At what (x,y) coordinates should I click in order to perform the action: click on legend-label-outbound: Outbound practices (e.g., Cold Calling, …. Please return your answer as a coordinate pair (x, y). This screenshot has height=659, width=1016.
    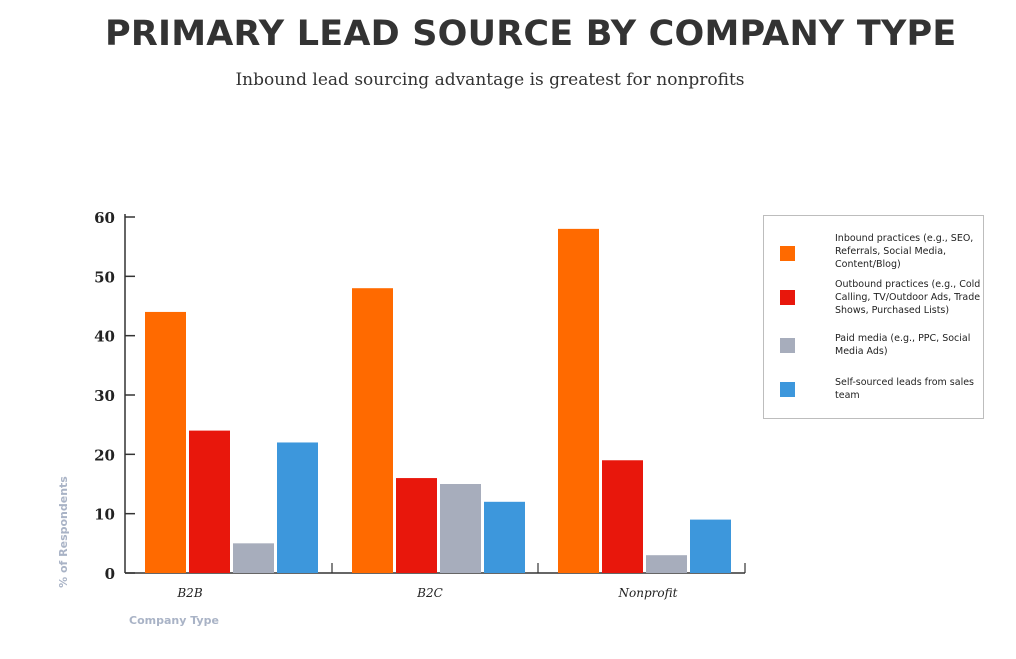
    Looking at the image, I should click on (908, 297).